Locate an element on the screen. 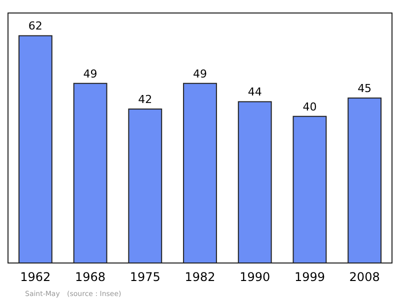  x-tick-label: 1975 is located at coordinates (145, 277).